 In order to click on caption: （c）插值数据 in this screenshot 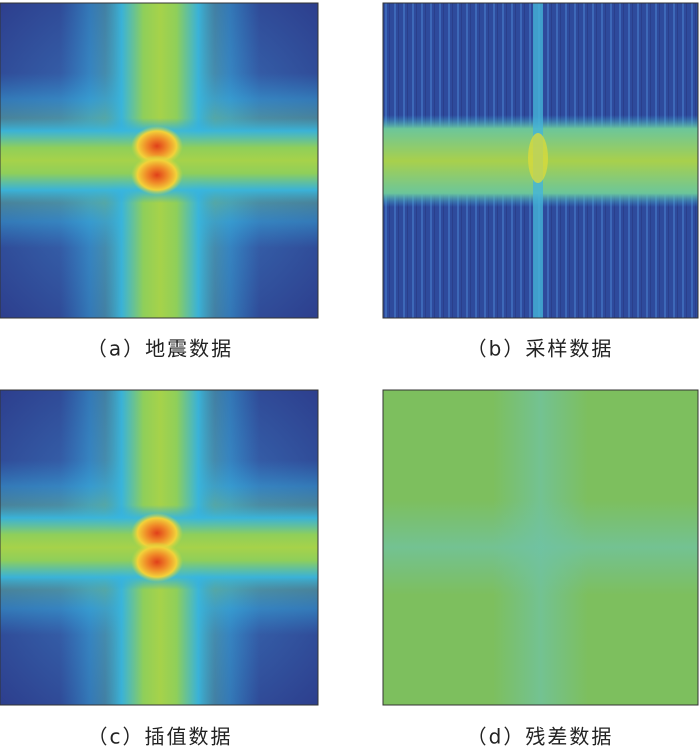, I will do `click(160, 737)`.